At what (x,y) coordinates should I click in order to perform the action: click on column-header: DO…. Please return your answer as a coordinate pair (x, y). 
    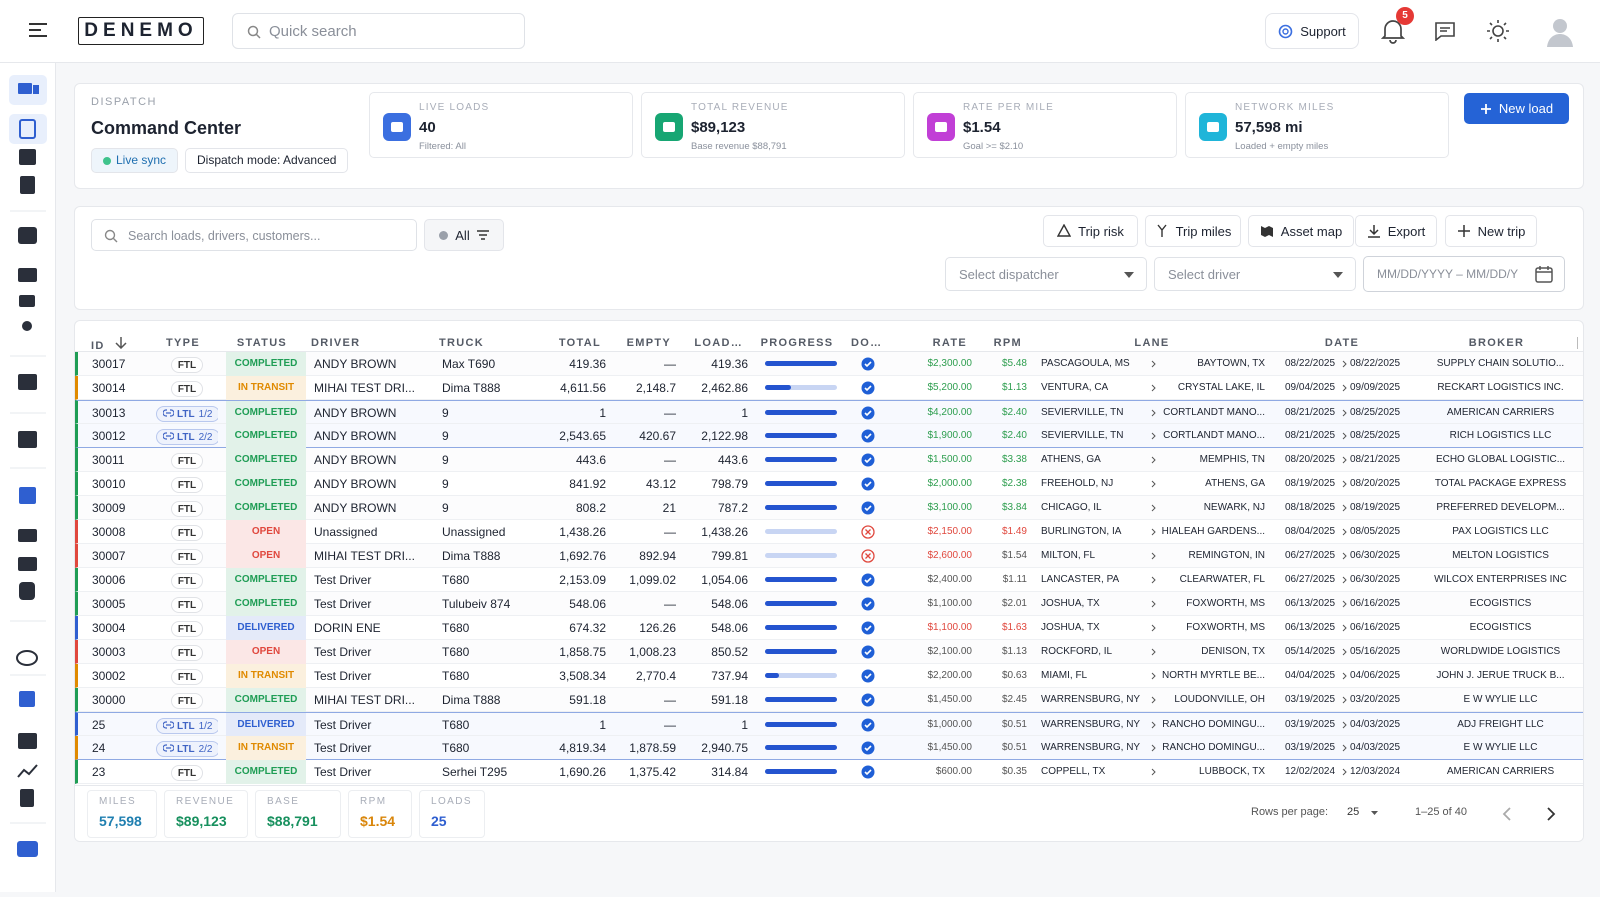
    Looking at the image, I should click on (867, 343).